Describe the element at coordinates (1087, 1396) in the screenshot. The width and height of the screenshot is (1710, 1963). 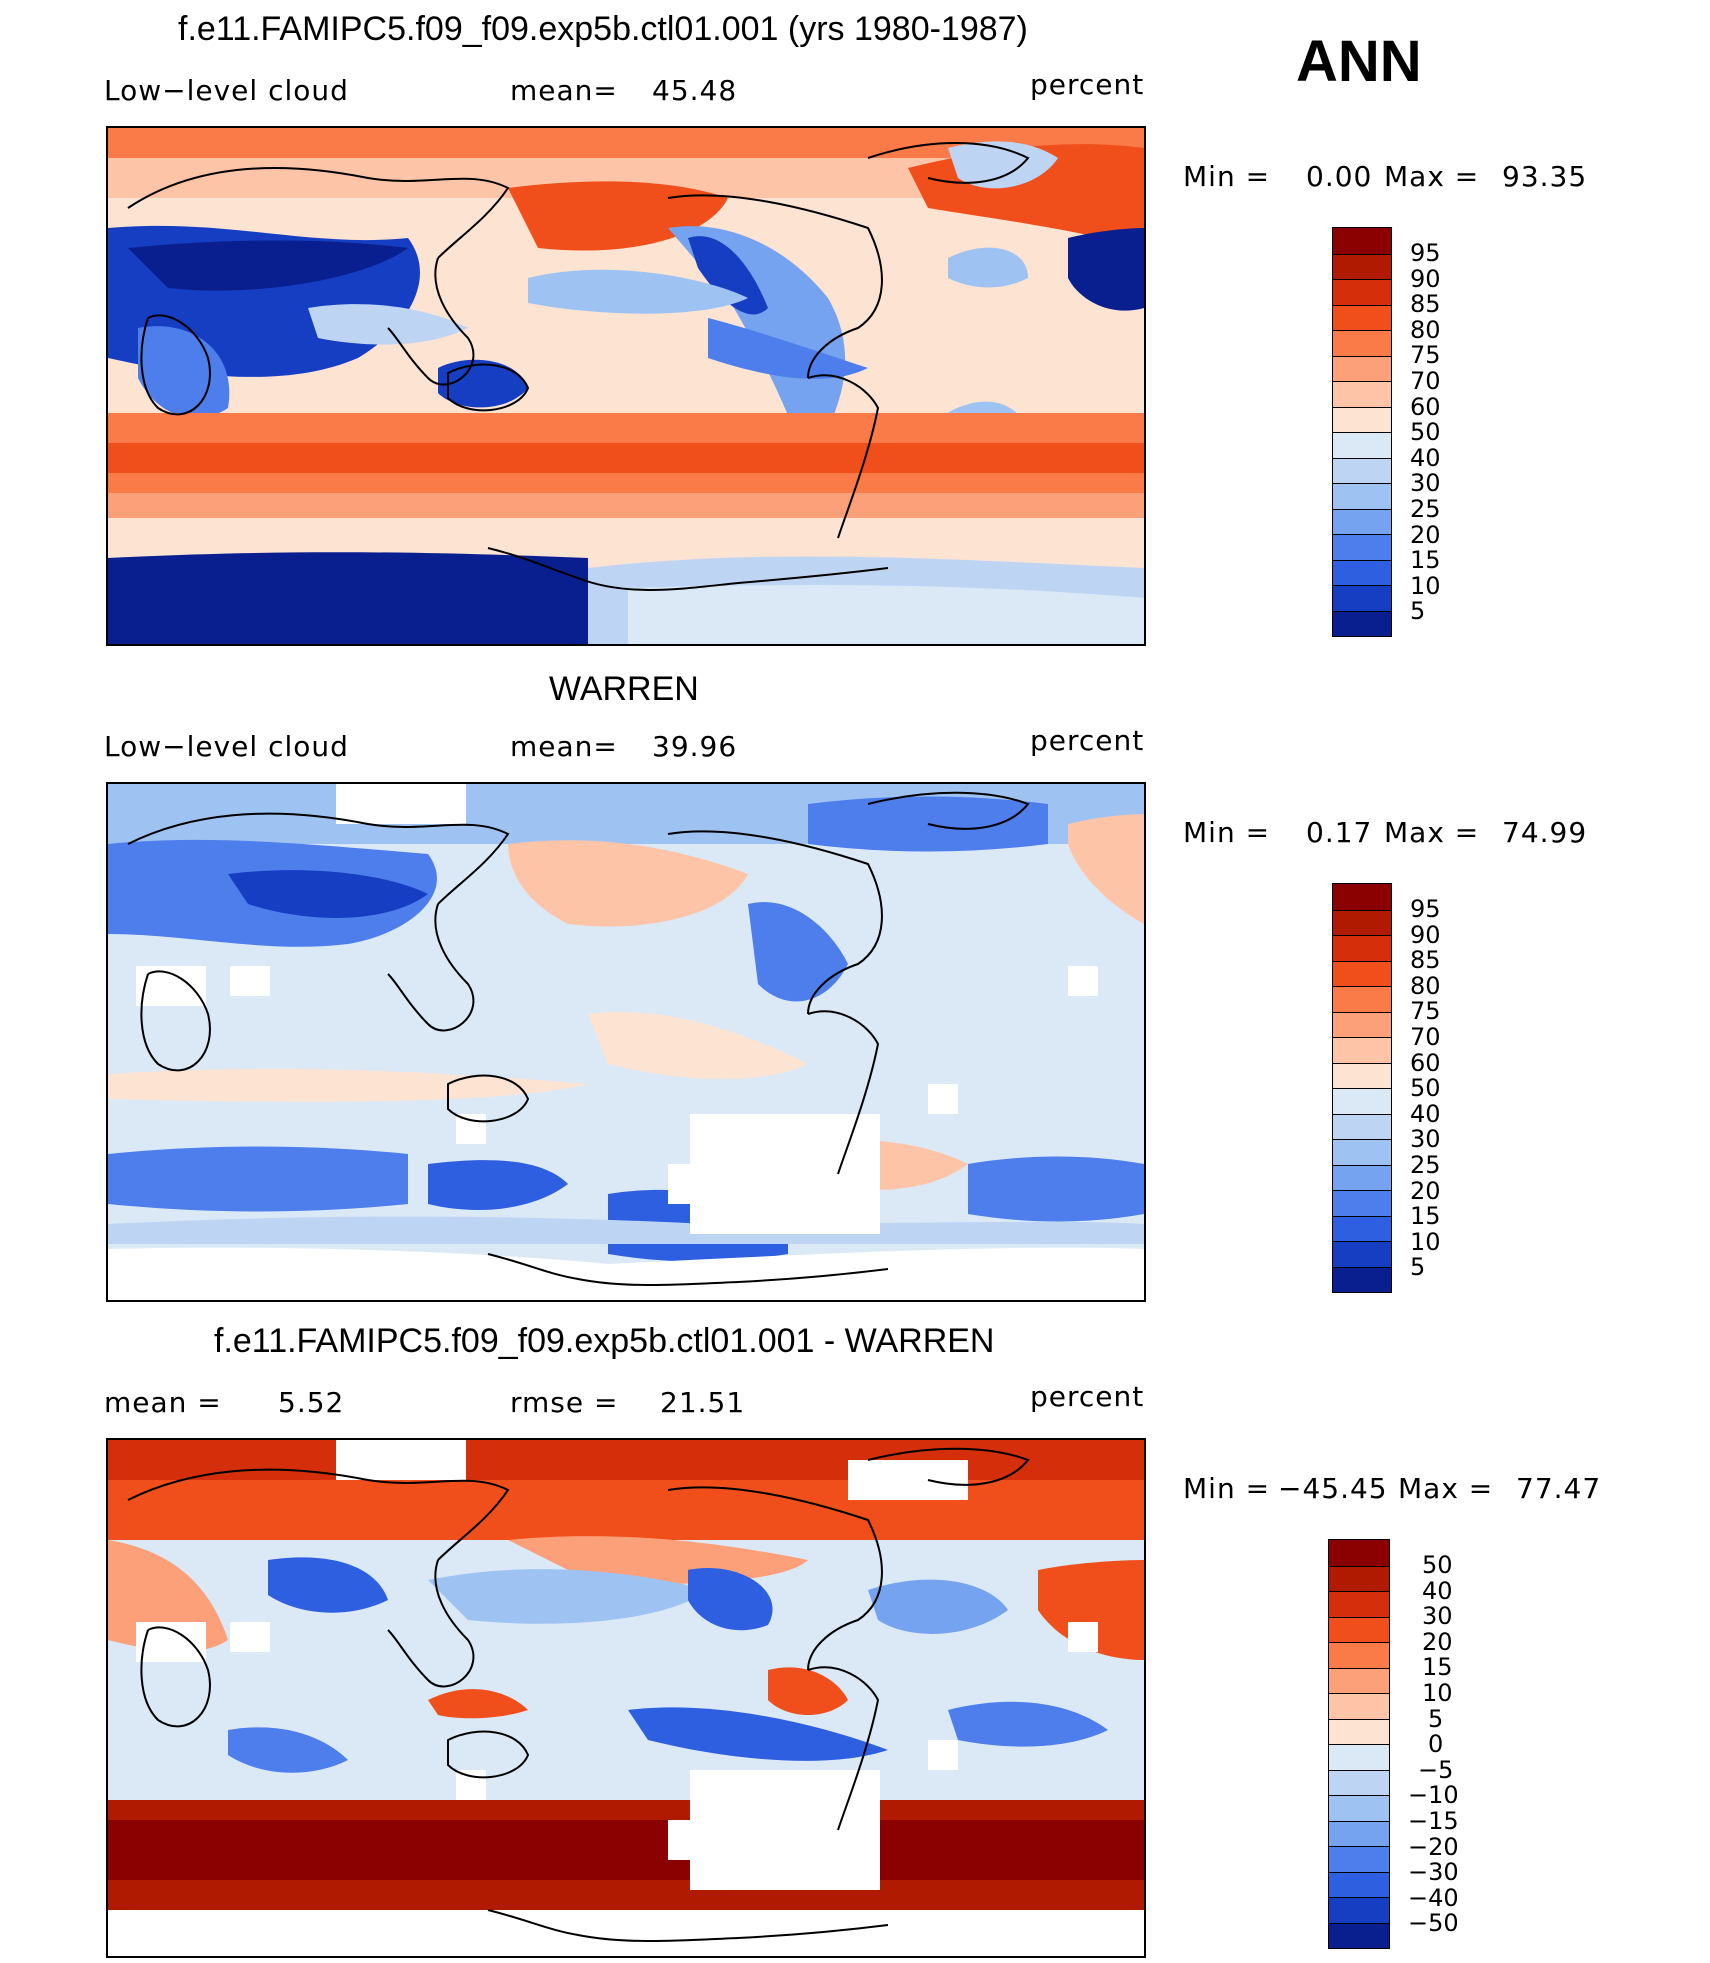
I see `panel3-units: percent` at that location.